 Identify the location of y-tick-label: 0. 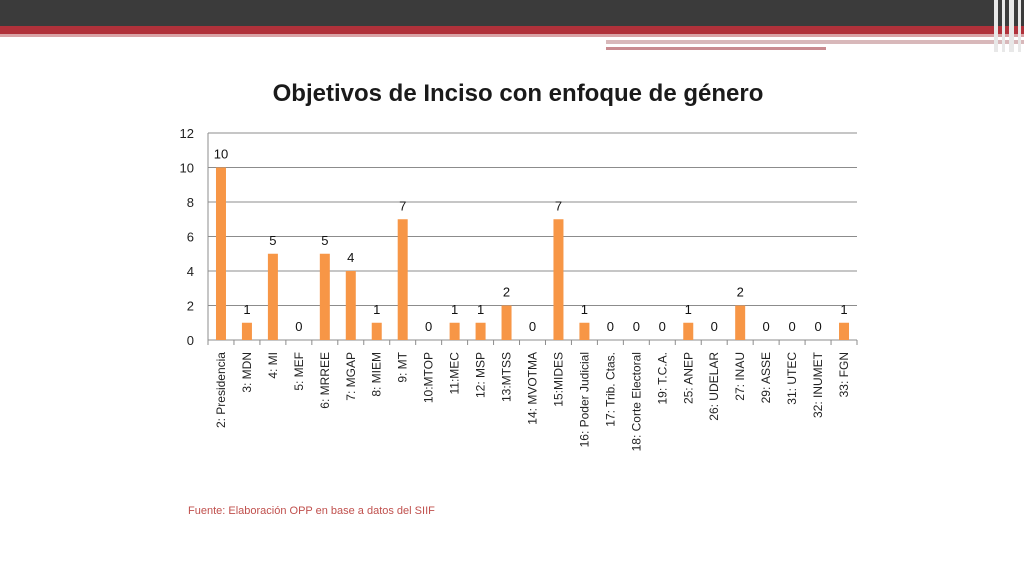
(190, 340).